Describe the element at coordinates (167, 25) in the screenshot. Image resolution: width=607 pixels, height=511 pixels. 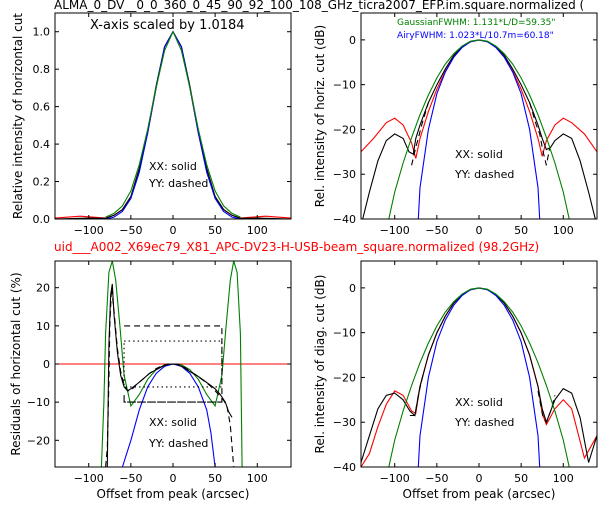
I see `annotation-text: X-axis scaled by 1.0184` at that location.